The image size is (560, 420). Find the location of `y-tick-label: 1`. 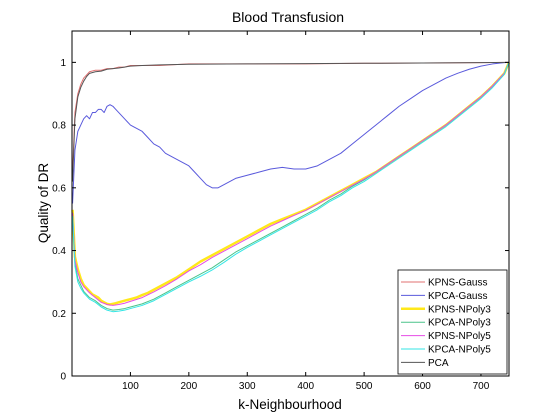

y-tick-label: 1 is located at coordinates (63, 63).